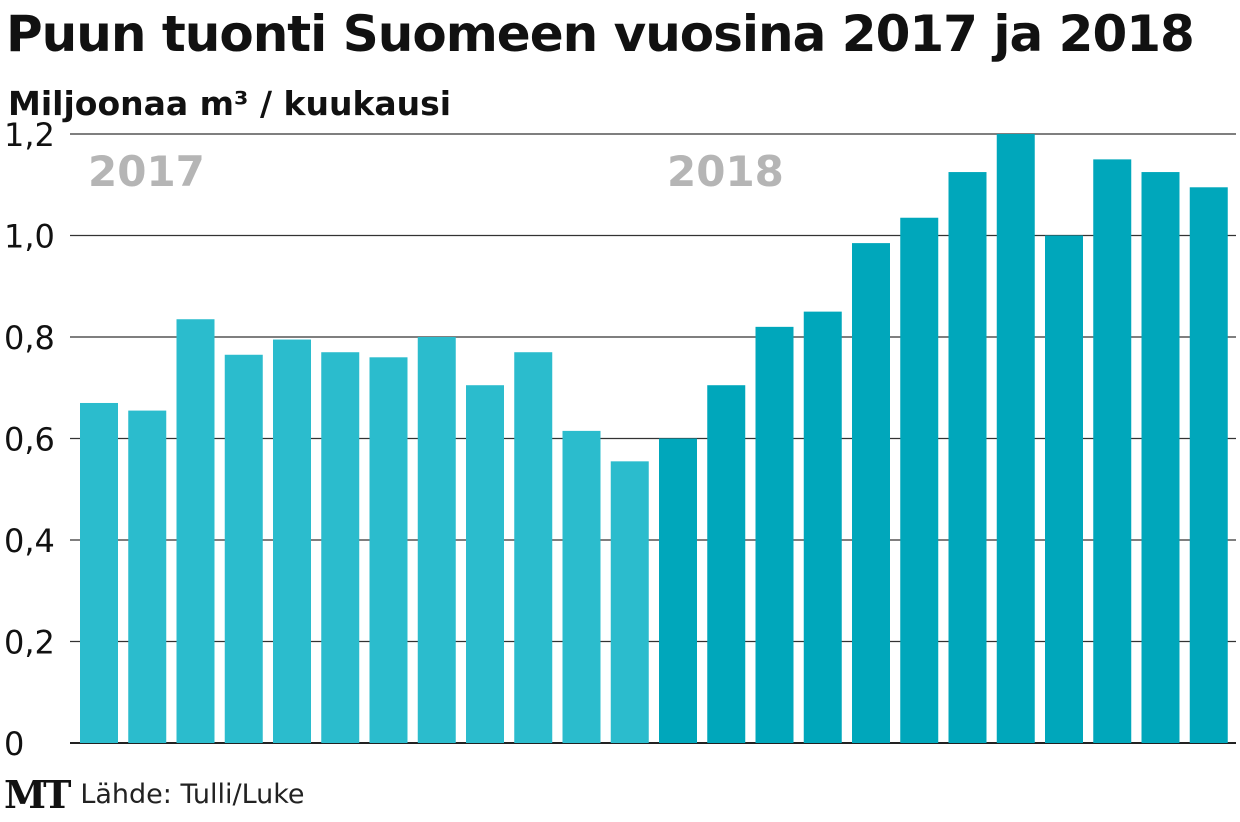 Image resolution: width=1240 pixels, height=822 pixels. I want to click on y-axis-label: Miljoonaa m³ / kuukausi, so click(230, 103).